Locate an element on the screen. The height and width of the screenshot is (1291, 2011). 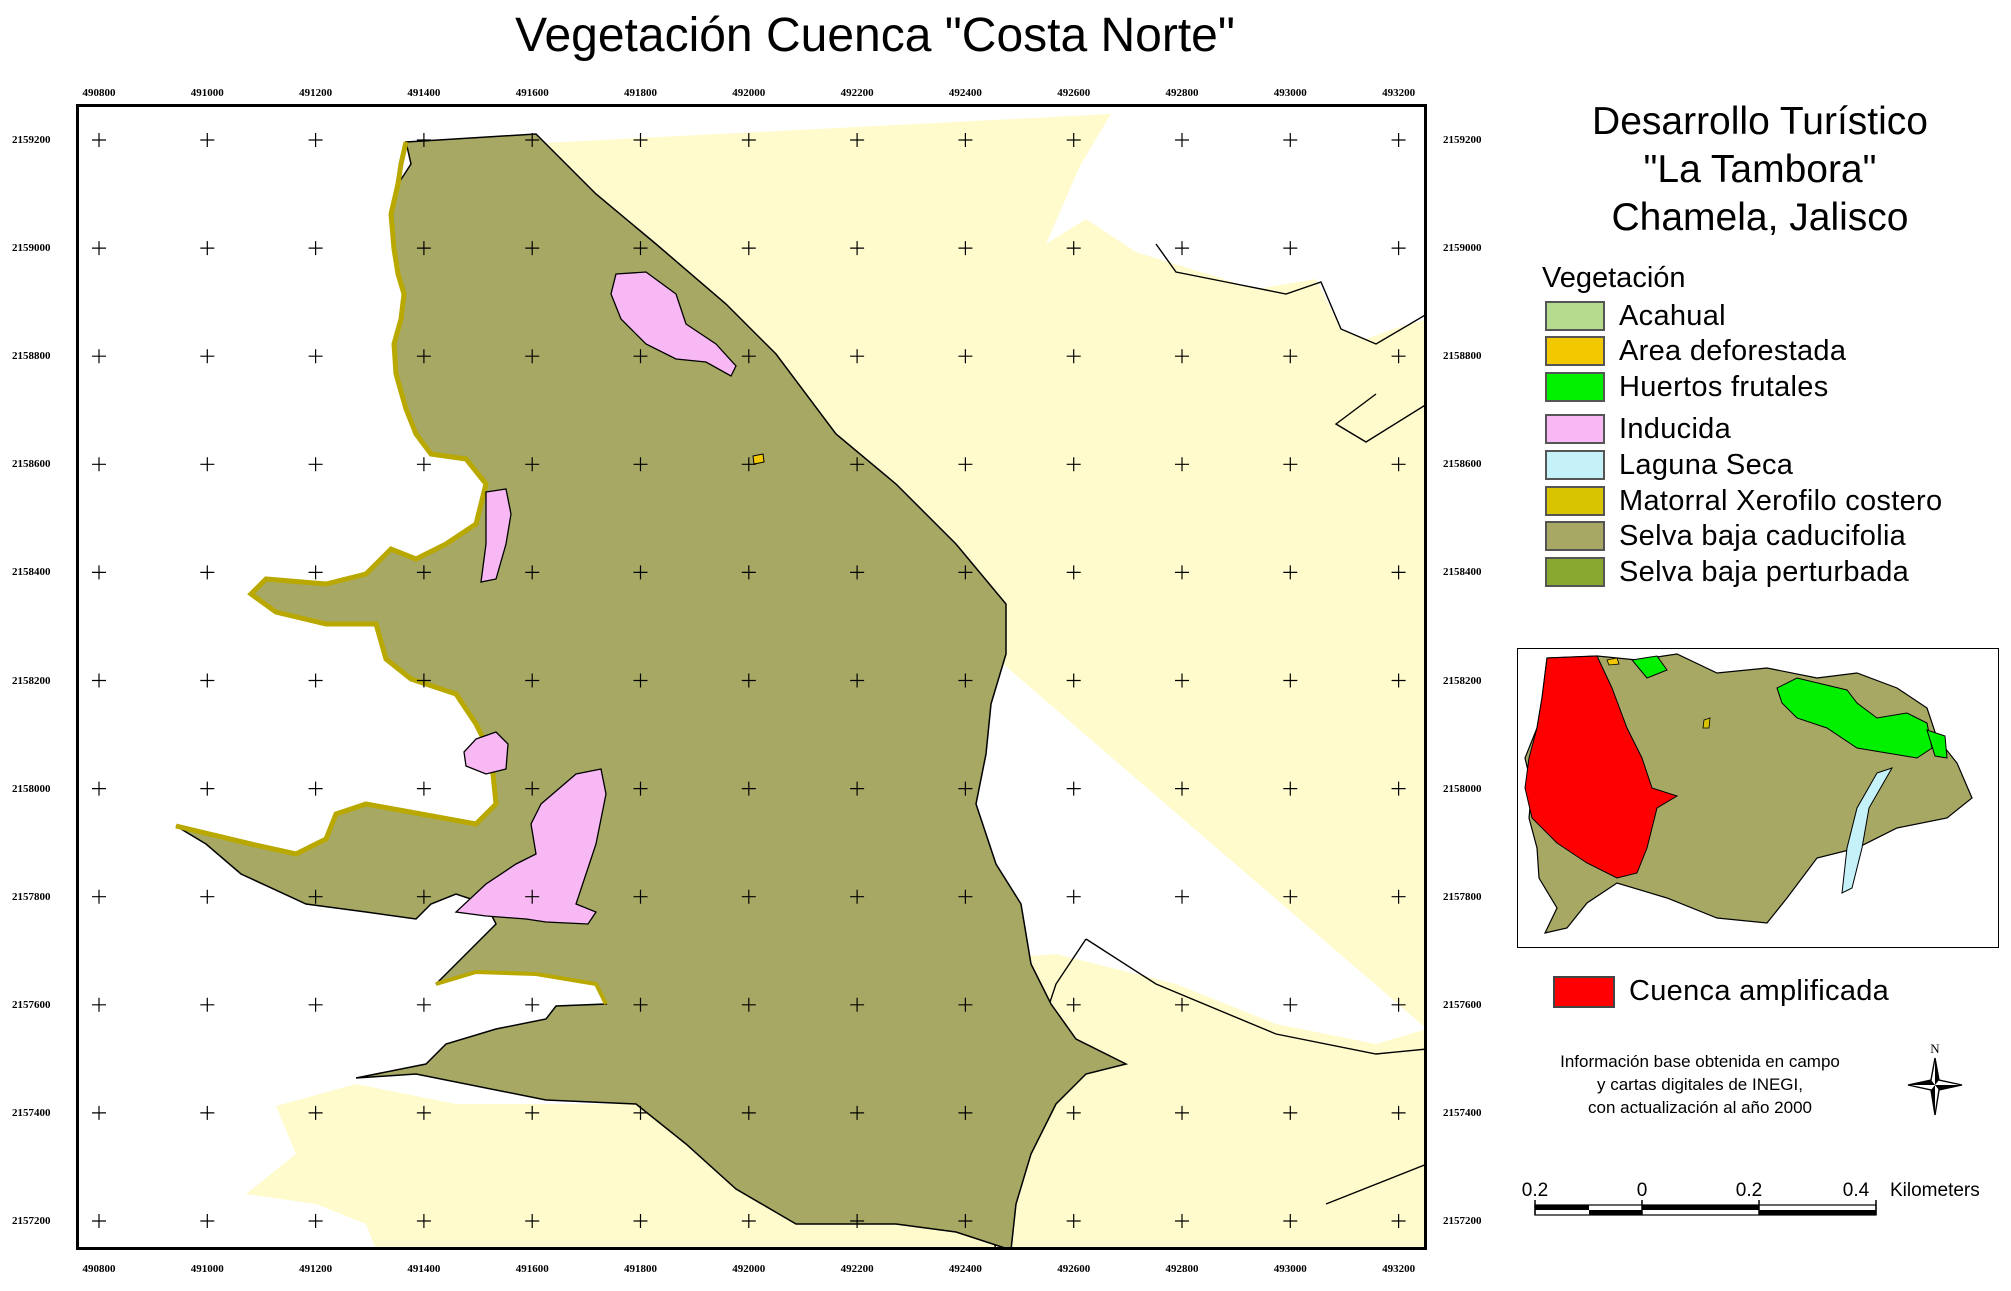
y-tick-label-left: 2157600 is located at coordinates (31, 1004).